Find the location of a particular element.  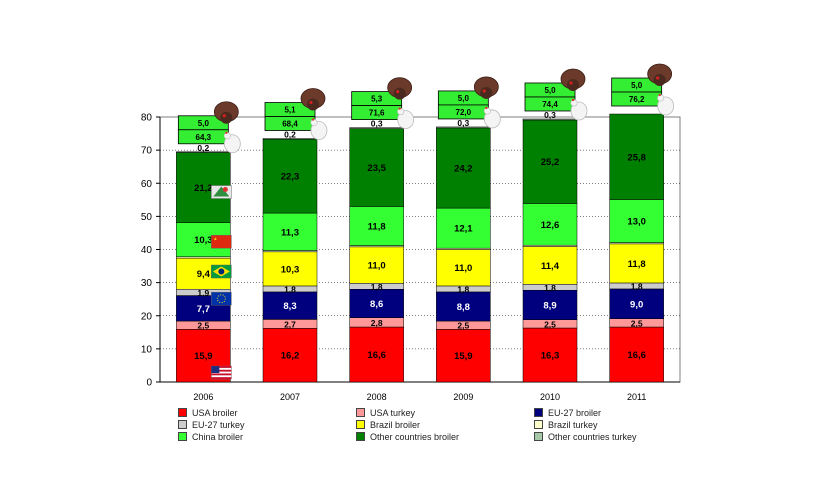

data-label: 21,2 is located at coordinates (203, 188).